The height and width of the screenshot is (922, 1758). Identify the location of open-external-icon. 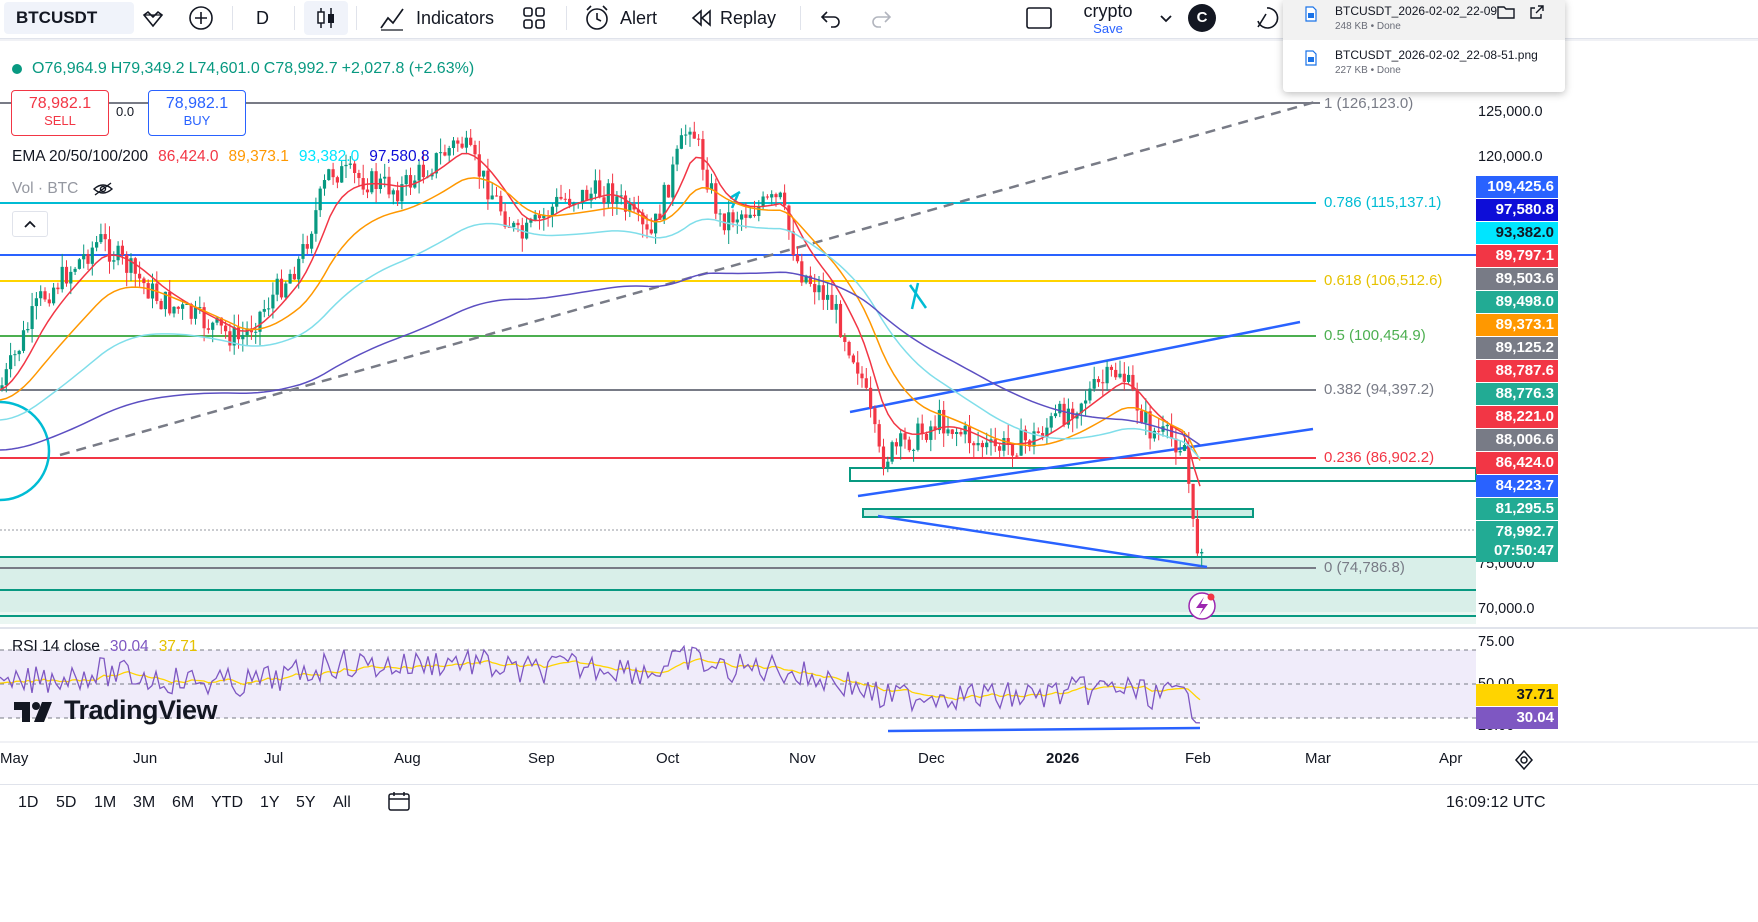
(1537, 14).